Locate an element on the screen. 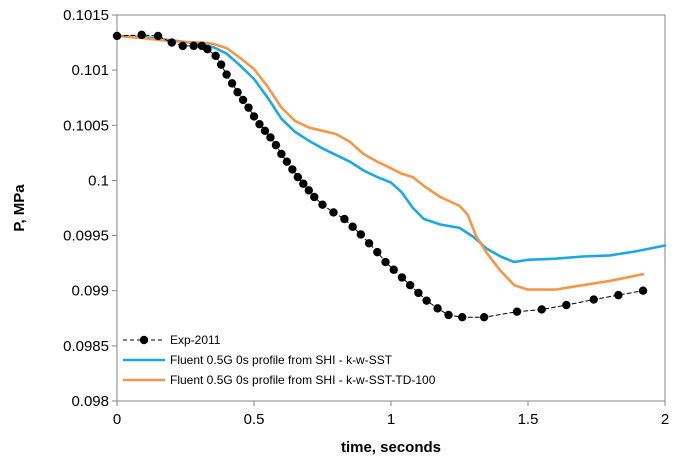 This screenshot has width=684, height=458. x-tick-label: 0.5 is located at coordinates (254, 419).